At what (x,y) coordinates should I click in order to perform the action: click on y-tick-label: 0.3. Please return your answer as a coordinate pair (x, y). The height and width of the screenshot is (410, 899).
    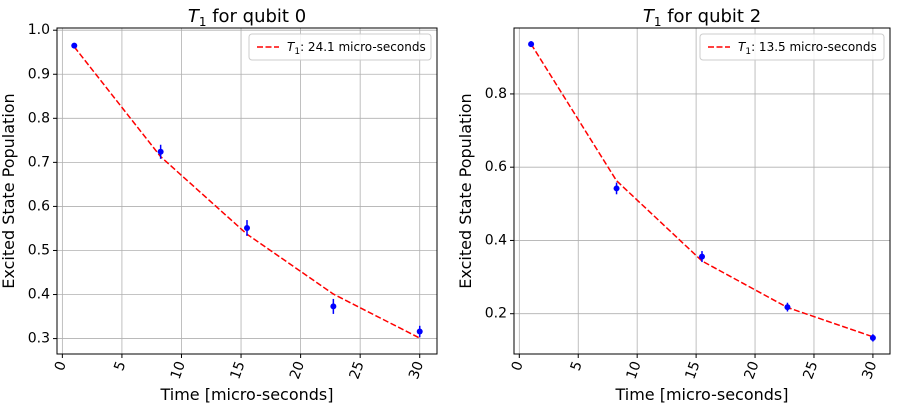
    Looking at the image, I should click on (39, 339).